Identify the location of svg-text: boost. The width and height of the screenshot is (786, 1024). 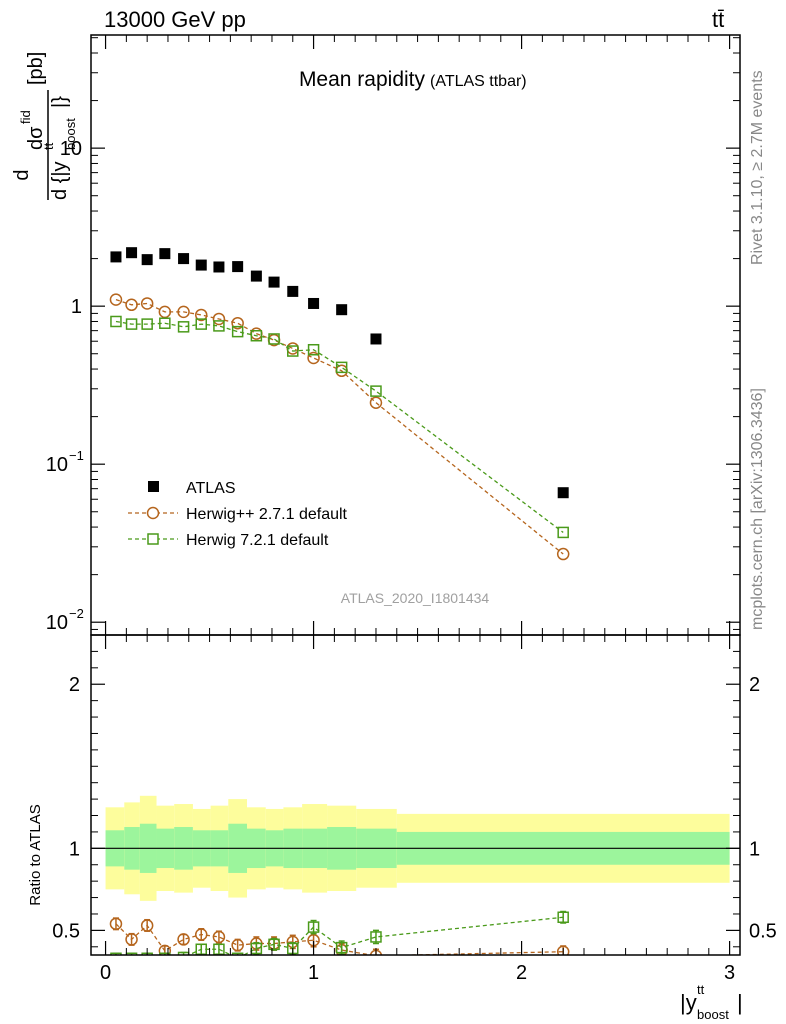
(713, 1014).